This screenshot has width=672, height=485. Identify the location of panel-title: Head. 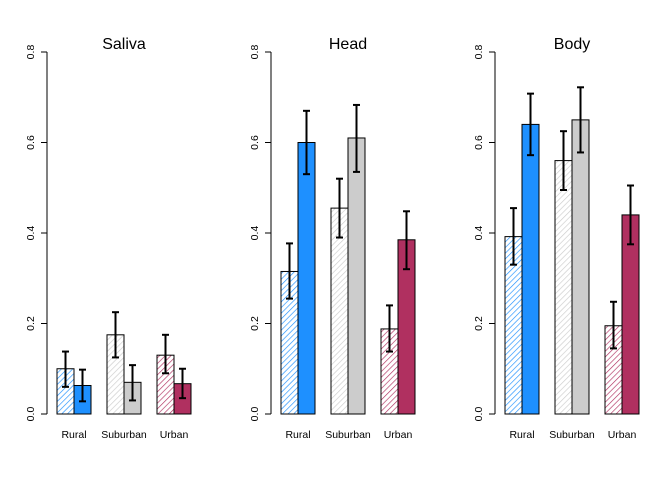
(348, 44).